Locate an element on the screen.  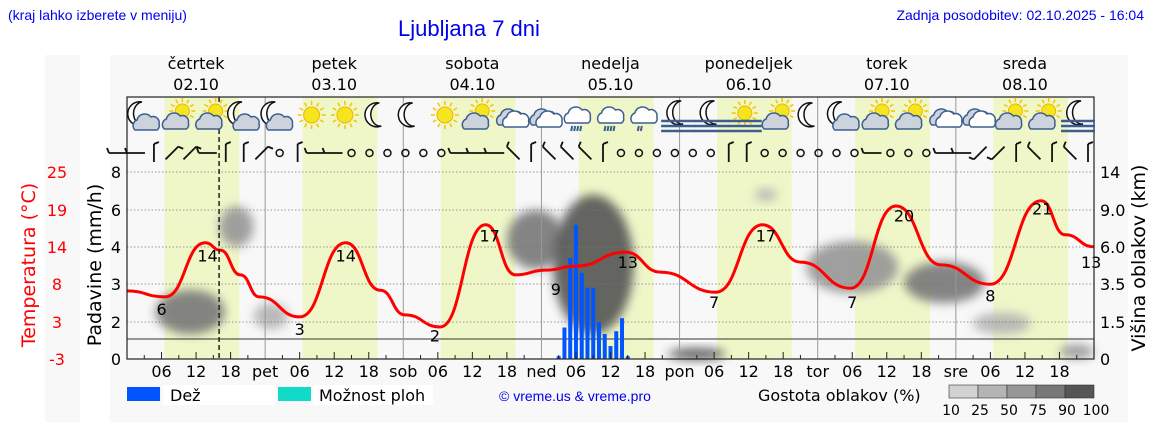
temperature-label: 8 is located at coordinates (990, 296).